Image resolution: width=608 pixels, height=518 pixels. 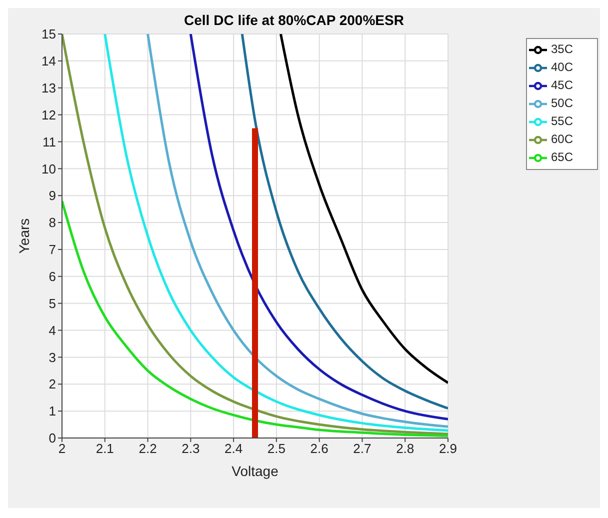 What do you see at coordinates (52, 222) in the screenshot?
I see `y-tick-label: 8` at bounding box center [52, 222].